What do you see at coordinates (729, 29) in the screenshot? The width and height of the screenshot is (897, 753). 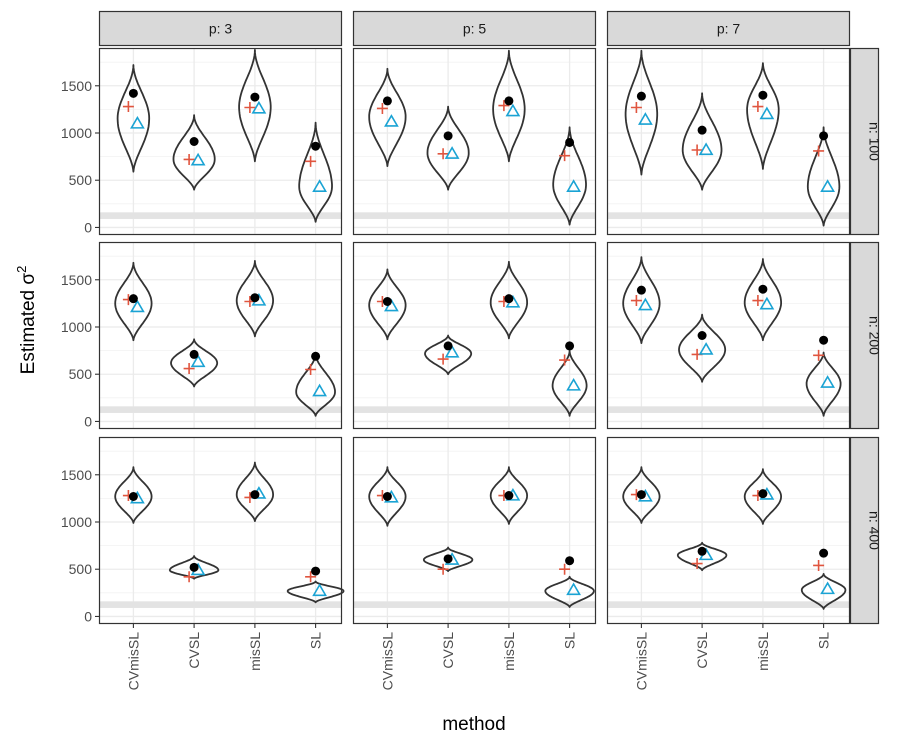 I see `col-strip-label: p: 7` at bounding box center [729, 29].